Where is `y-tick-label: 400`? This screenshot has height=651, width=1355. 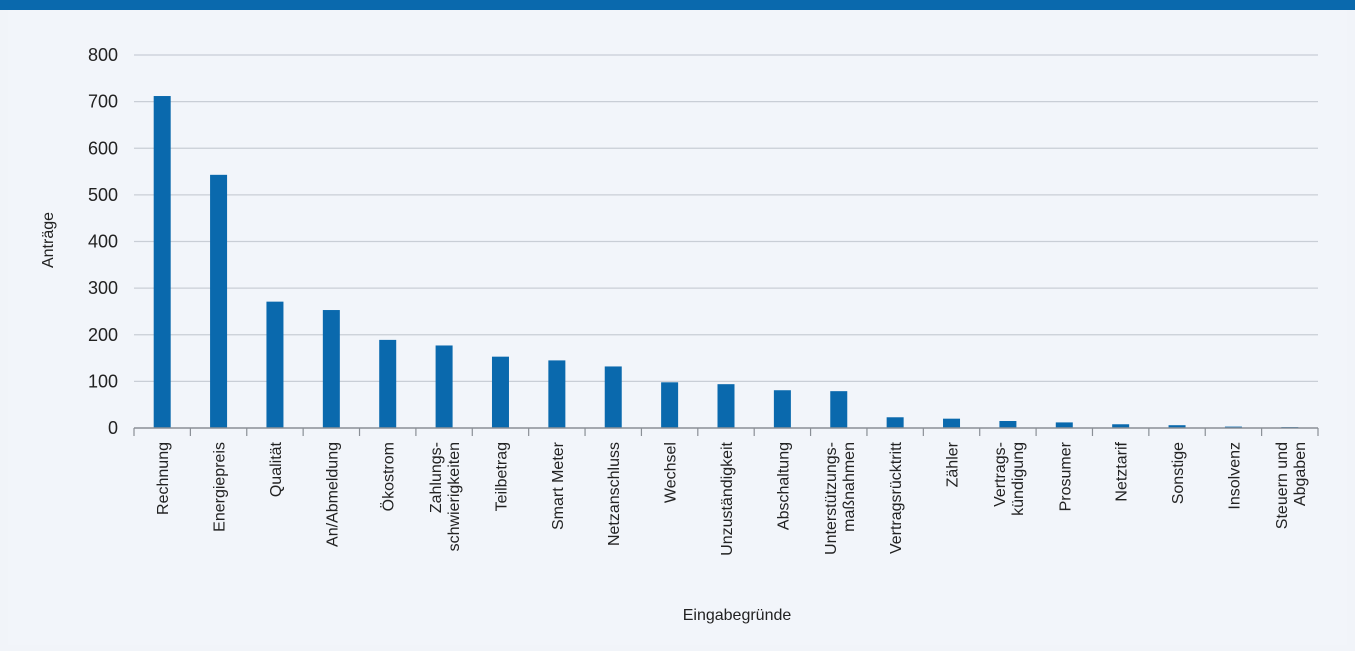 y-tick-label: 400 is located at coordinates (103, 242).